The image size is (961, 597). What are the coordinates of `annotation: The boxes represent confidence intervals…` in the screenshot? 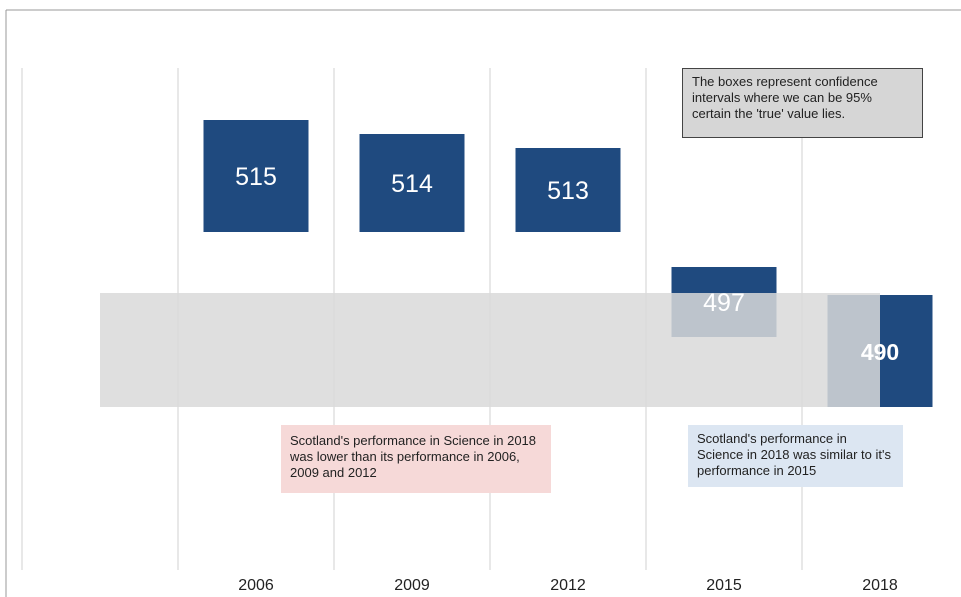 It's located at (802, 103).